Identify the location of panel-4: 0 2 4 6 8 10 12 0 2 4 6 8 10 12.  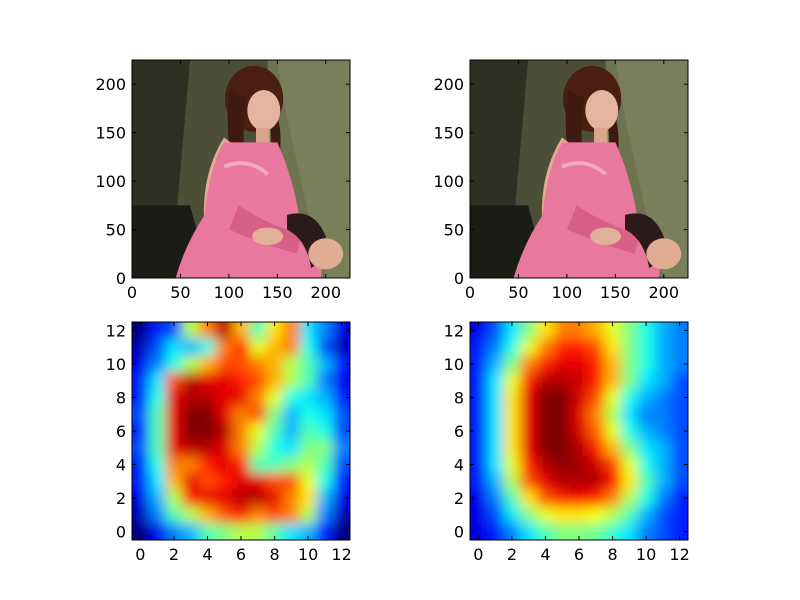
(574, 442).